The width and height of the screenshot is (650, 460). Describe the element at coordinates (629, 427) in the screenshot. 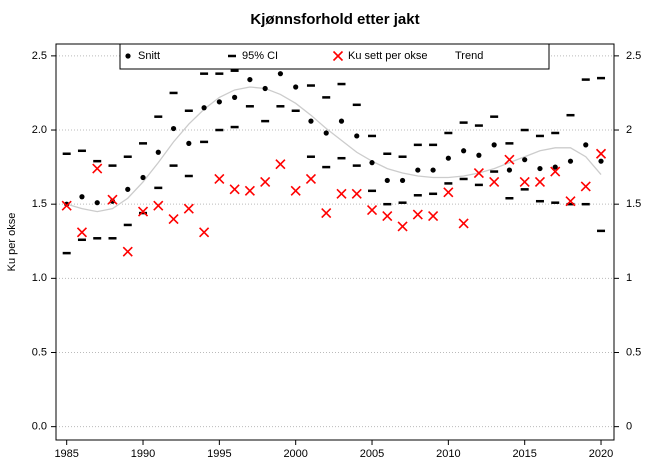

I see `y2-tick-label: 0` at that location.